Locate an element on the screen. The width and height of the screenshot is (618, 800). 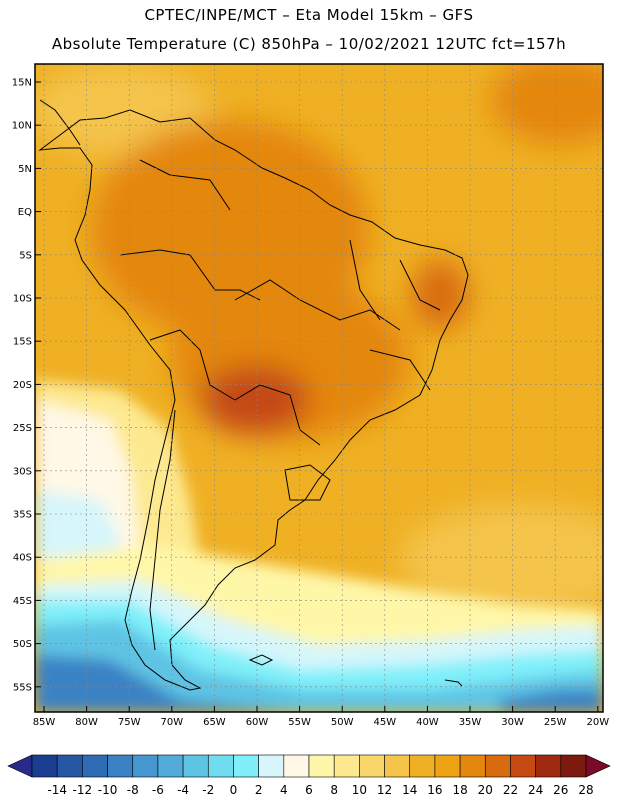
lat-tick-label: 30S is located at coordinates (22, 471).